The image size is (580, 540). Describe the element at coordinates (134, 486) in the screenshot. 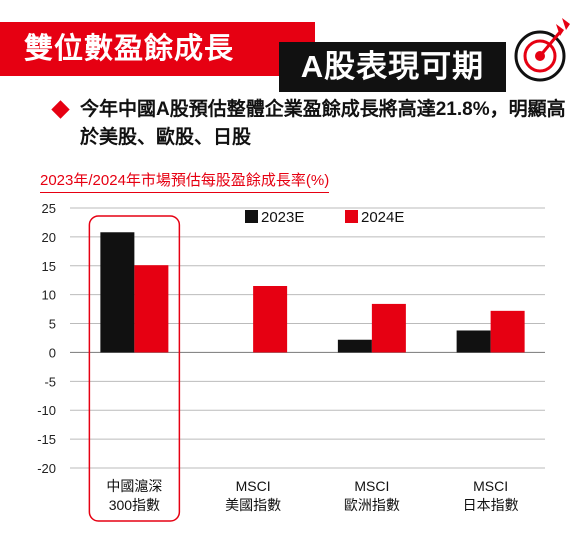

I see `x-category-label: 中國滬深` at that location.